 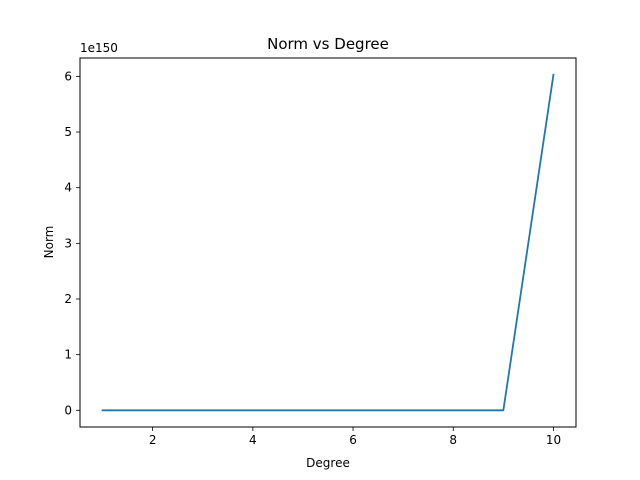 I want to click on x-tick-label: 2, so click(x=153, y=440).